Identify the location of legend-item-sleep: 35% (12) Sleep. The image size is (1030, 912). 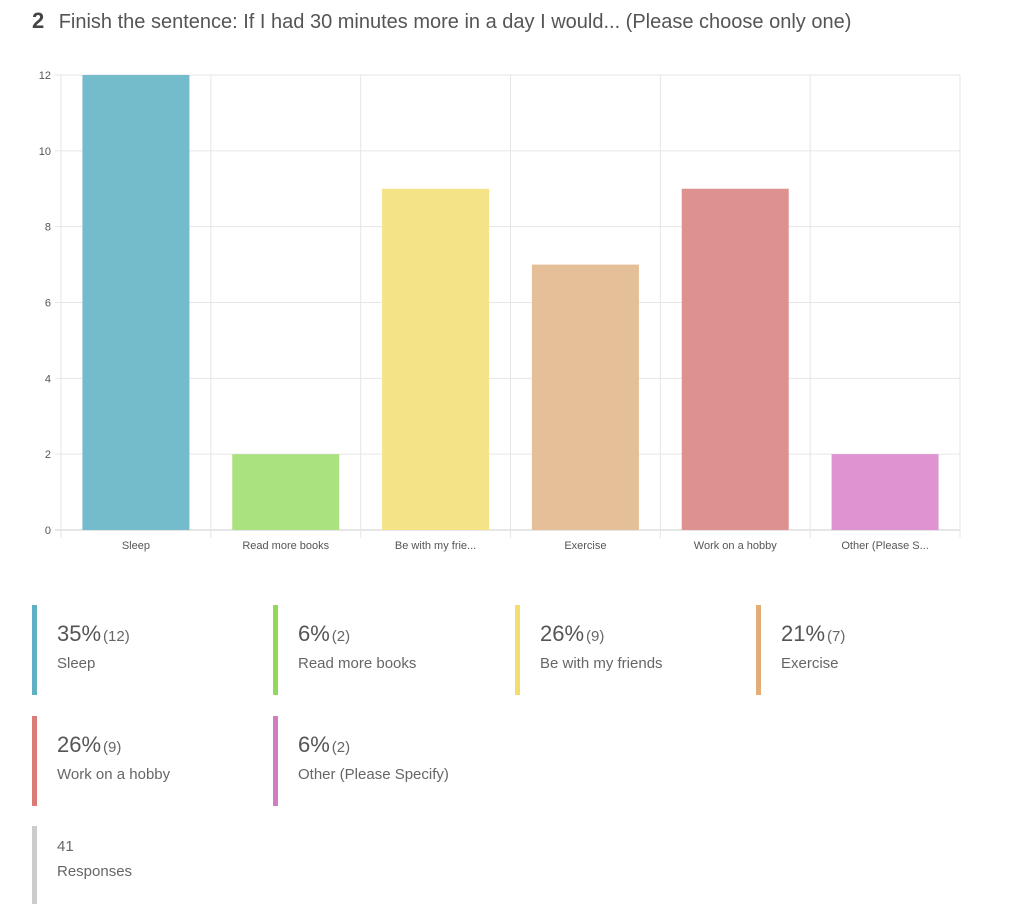
(132, 650).